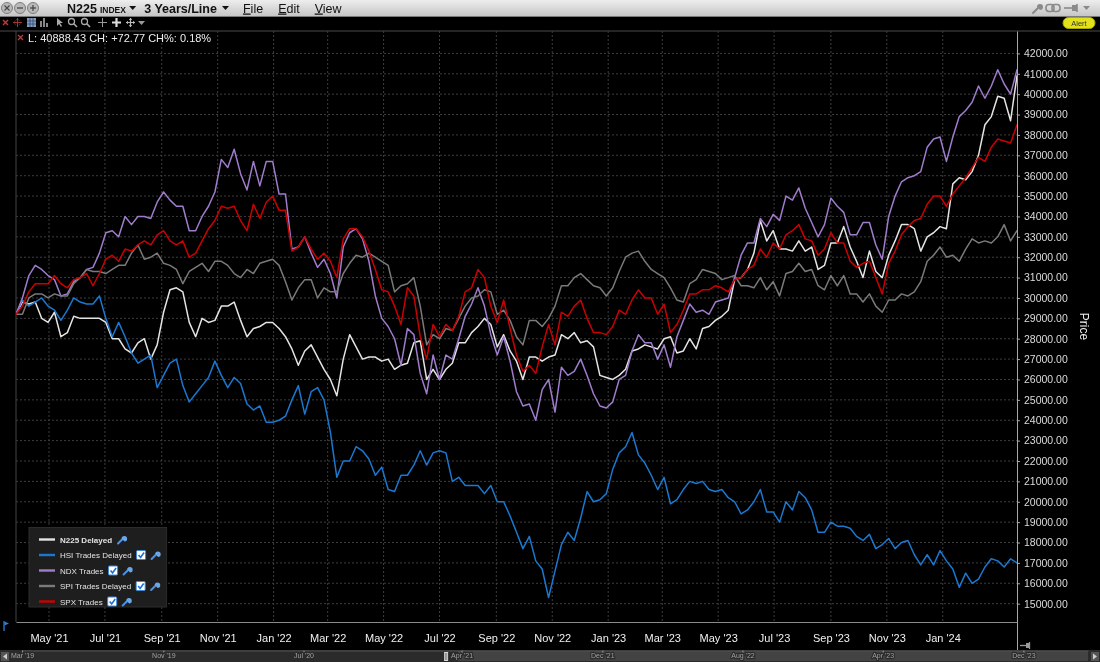 The image size is (1100, 662). What do you see at coordinates (1046, 175) in the screenshot?
I see `y-tick-label: 36000.00` at bounding box center [1046, 175].